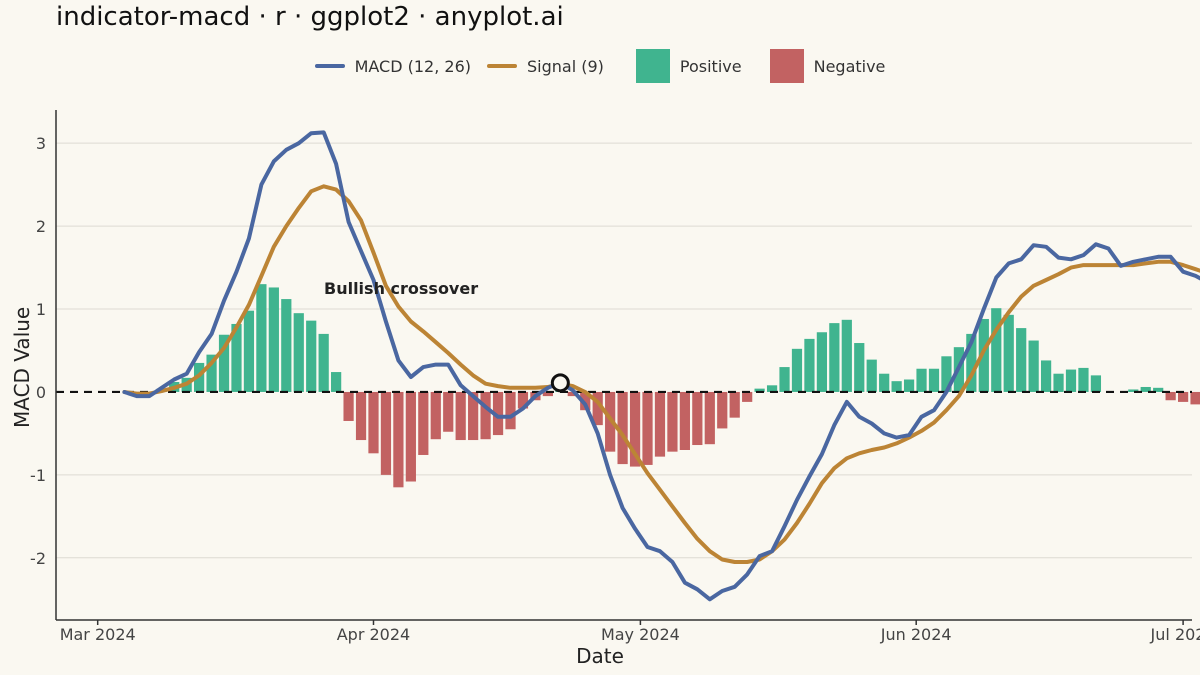 The height and width of the screenshot is (675, 1200). Describe the element at coordinates (640, 634) in the screenshot. I see `x-tick-label: May 2024` at that location.